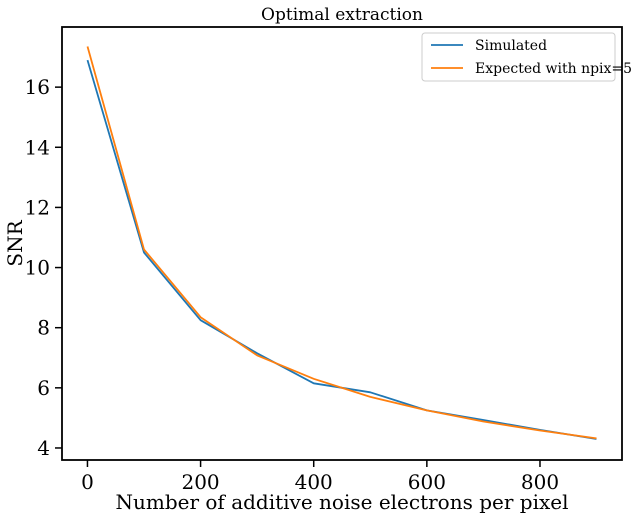  I want to click on y-tick-label: 4, so click(43, 448).